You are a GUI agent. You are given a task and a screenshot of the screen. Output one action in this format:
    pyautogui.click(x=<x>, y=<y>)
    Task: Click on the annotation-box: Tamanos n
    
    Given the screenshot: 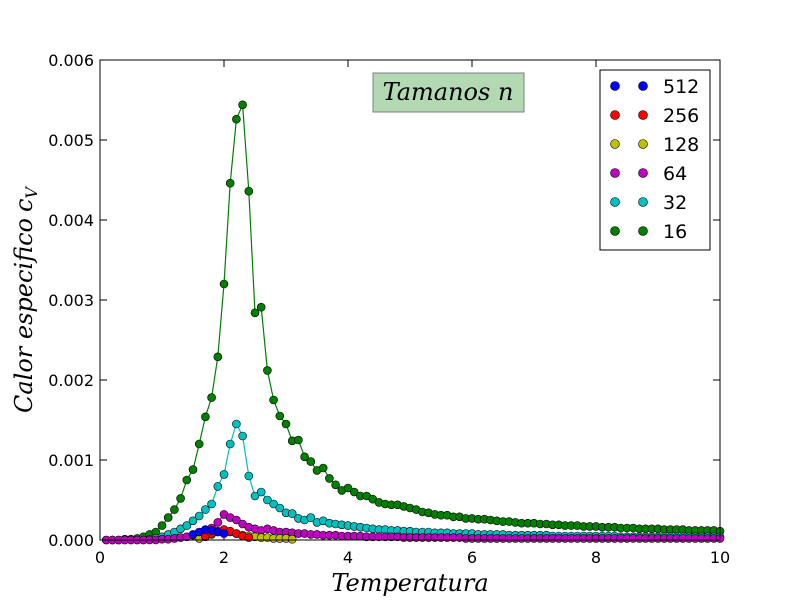 What is the action you would take?
    pyautogui.click(x=448, y=92)
    